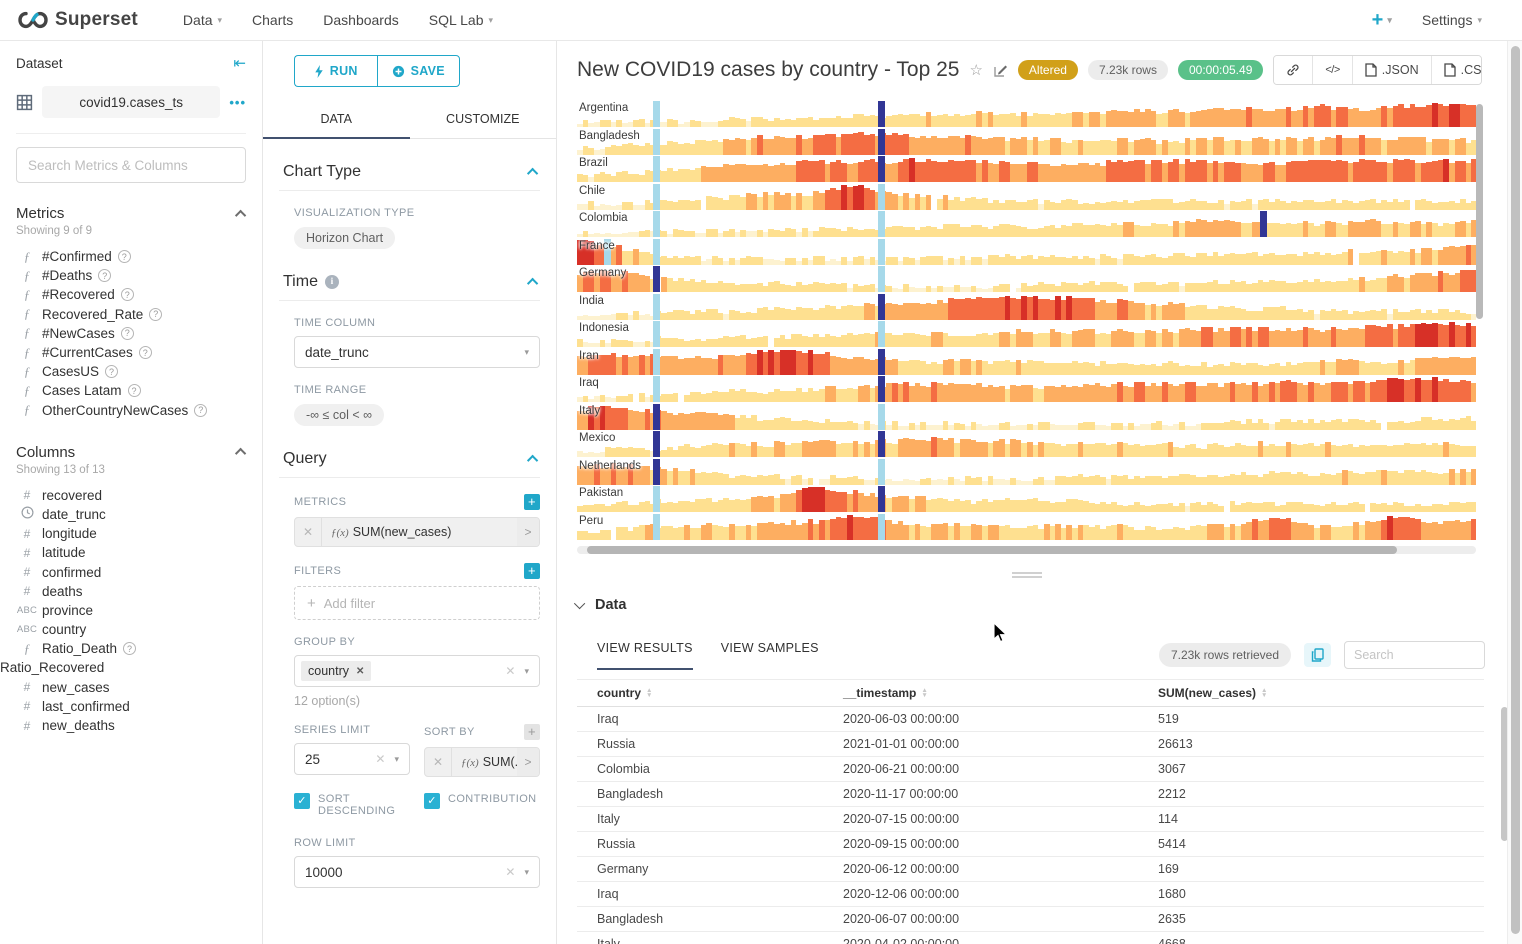 This screenshot has width=1522, height=944. What do you see at coordinates (1026, 196) in the screenshot?
I see `horizon-row-chile: Chile` at bounding box center [1026, 196].